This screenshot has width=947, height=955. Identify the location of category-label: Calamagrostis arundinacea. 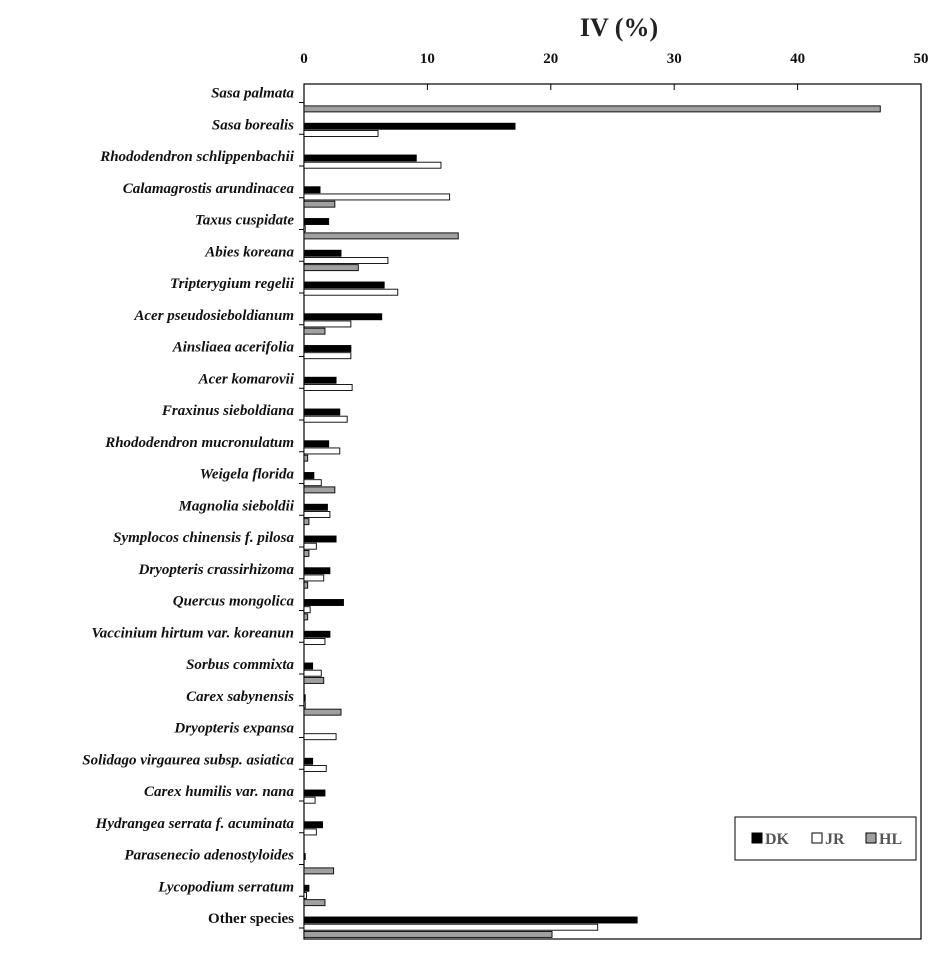
(209, 189).